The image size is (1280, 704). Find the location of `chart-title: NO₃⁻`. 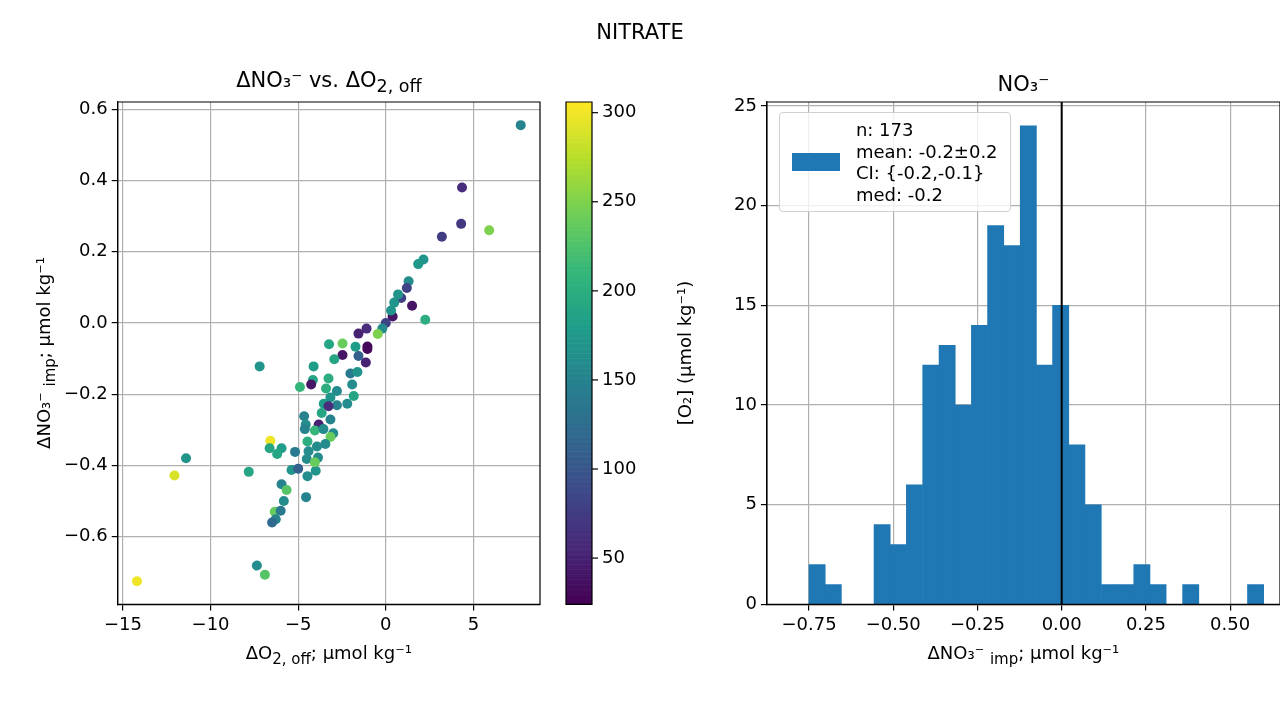

chart-title: NO₃⁻ is located at coordinates (1023, 84).